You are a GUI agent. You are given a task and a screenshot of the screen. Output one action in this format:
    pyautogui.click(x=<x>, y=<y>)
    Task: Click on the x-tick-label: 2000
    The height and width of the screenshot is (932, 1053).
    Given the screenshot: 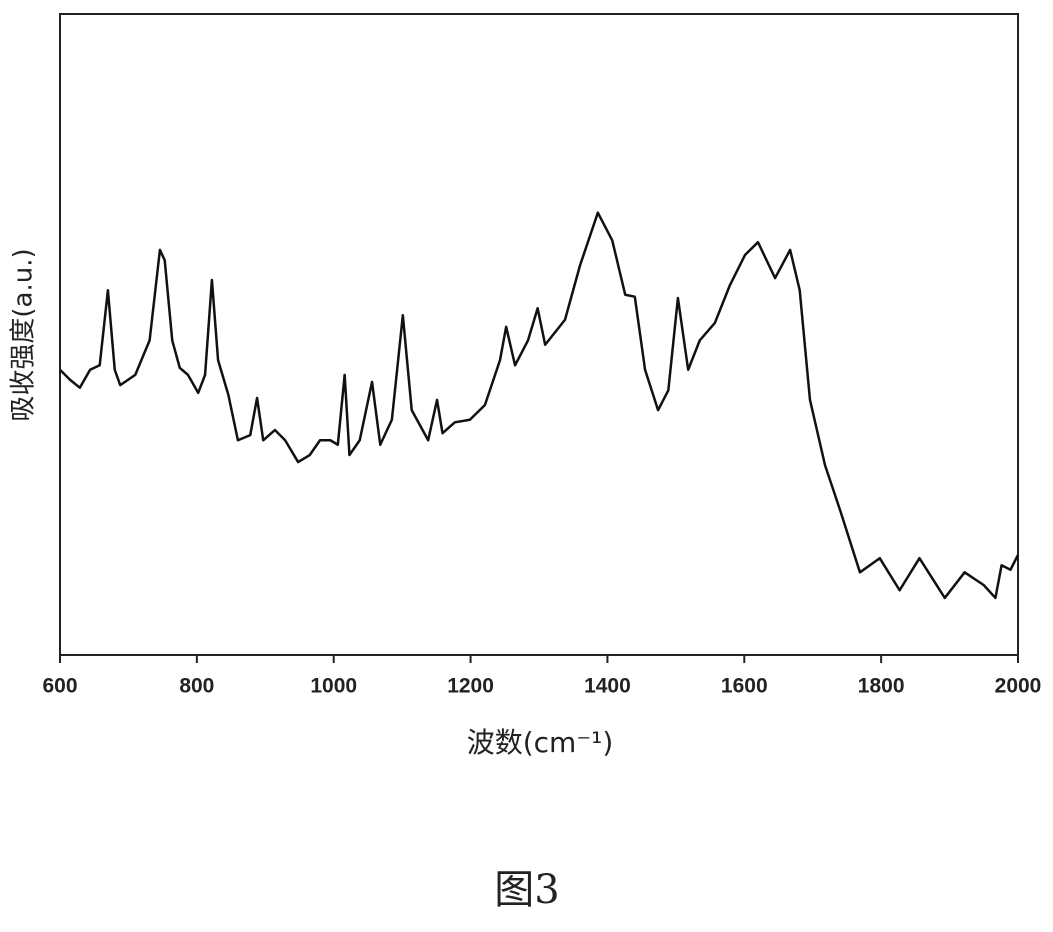 What is the action you would take?
    pyautogui.click(x=1018, y=686)
    